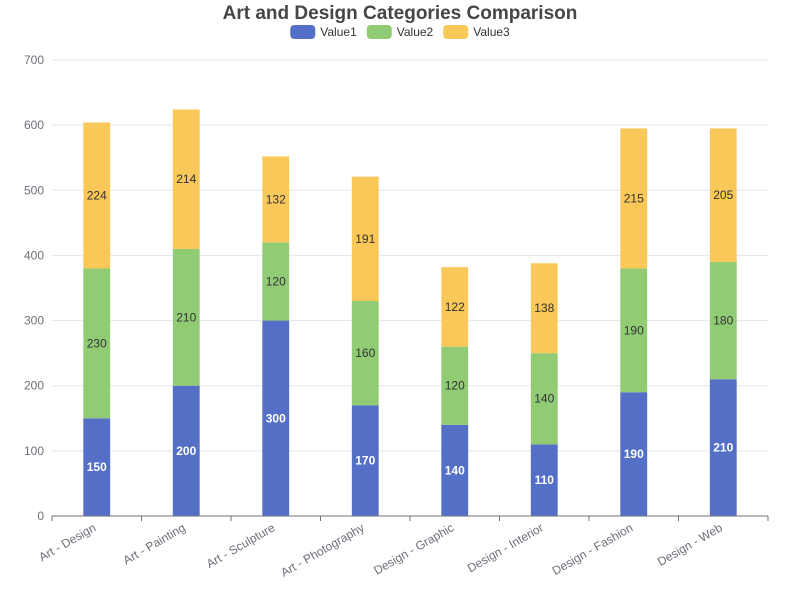 The width and height of the screenshot is (800, 600). Describe the element at coordinates (491, 32) in the screenshot. I see `legend-label: Value3` at that location.